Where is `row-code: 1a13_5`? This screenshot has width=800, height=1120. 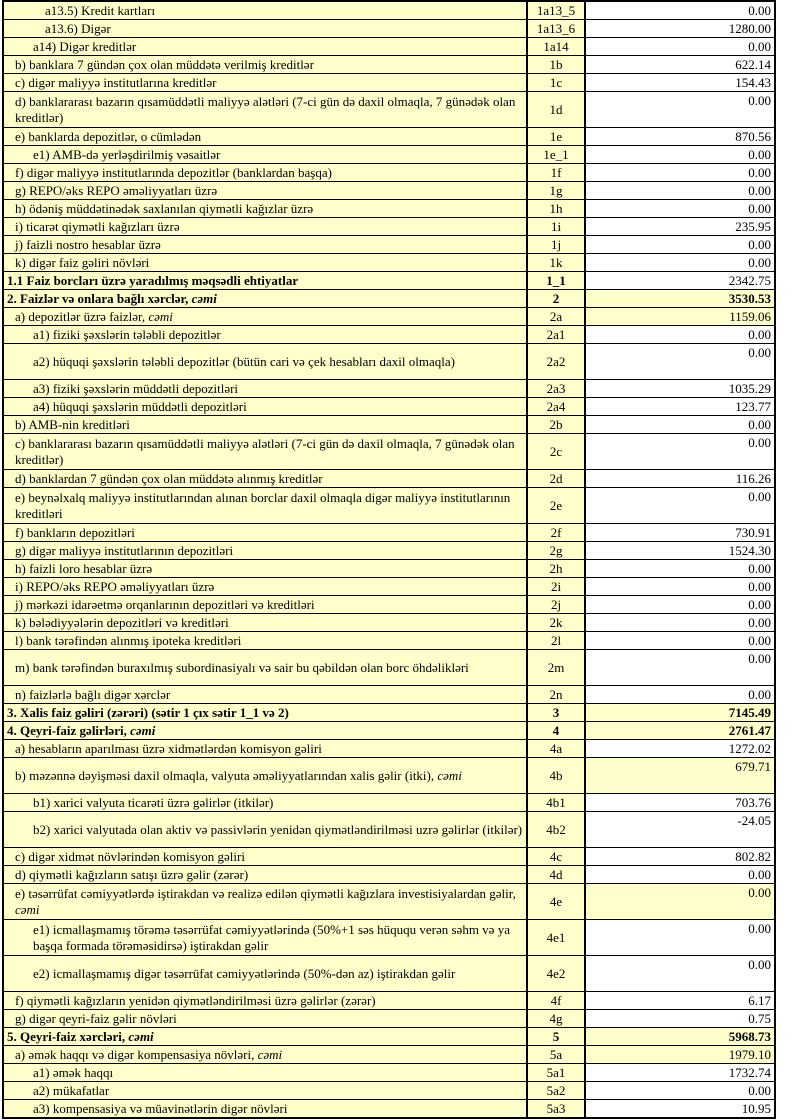
row-code: 1a13_5 is located at coordinates (556, 10).